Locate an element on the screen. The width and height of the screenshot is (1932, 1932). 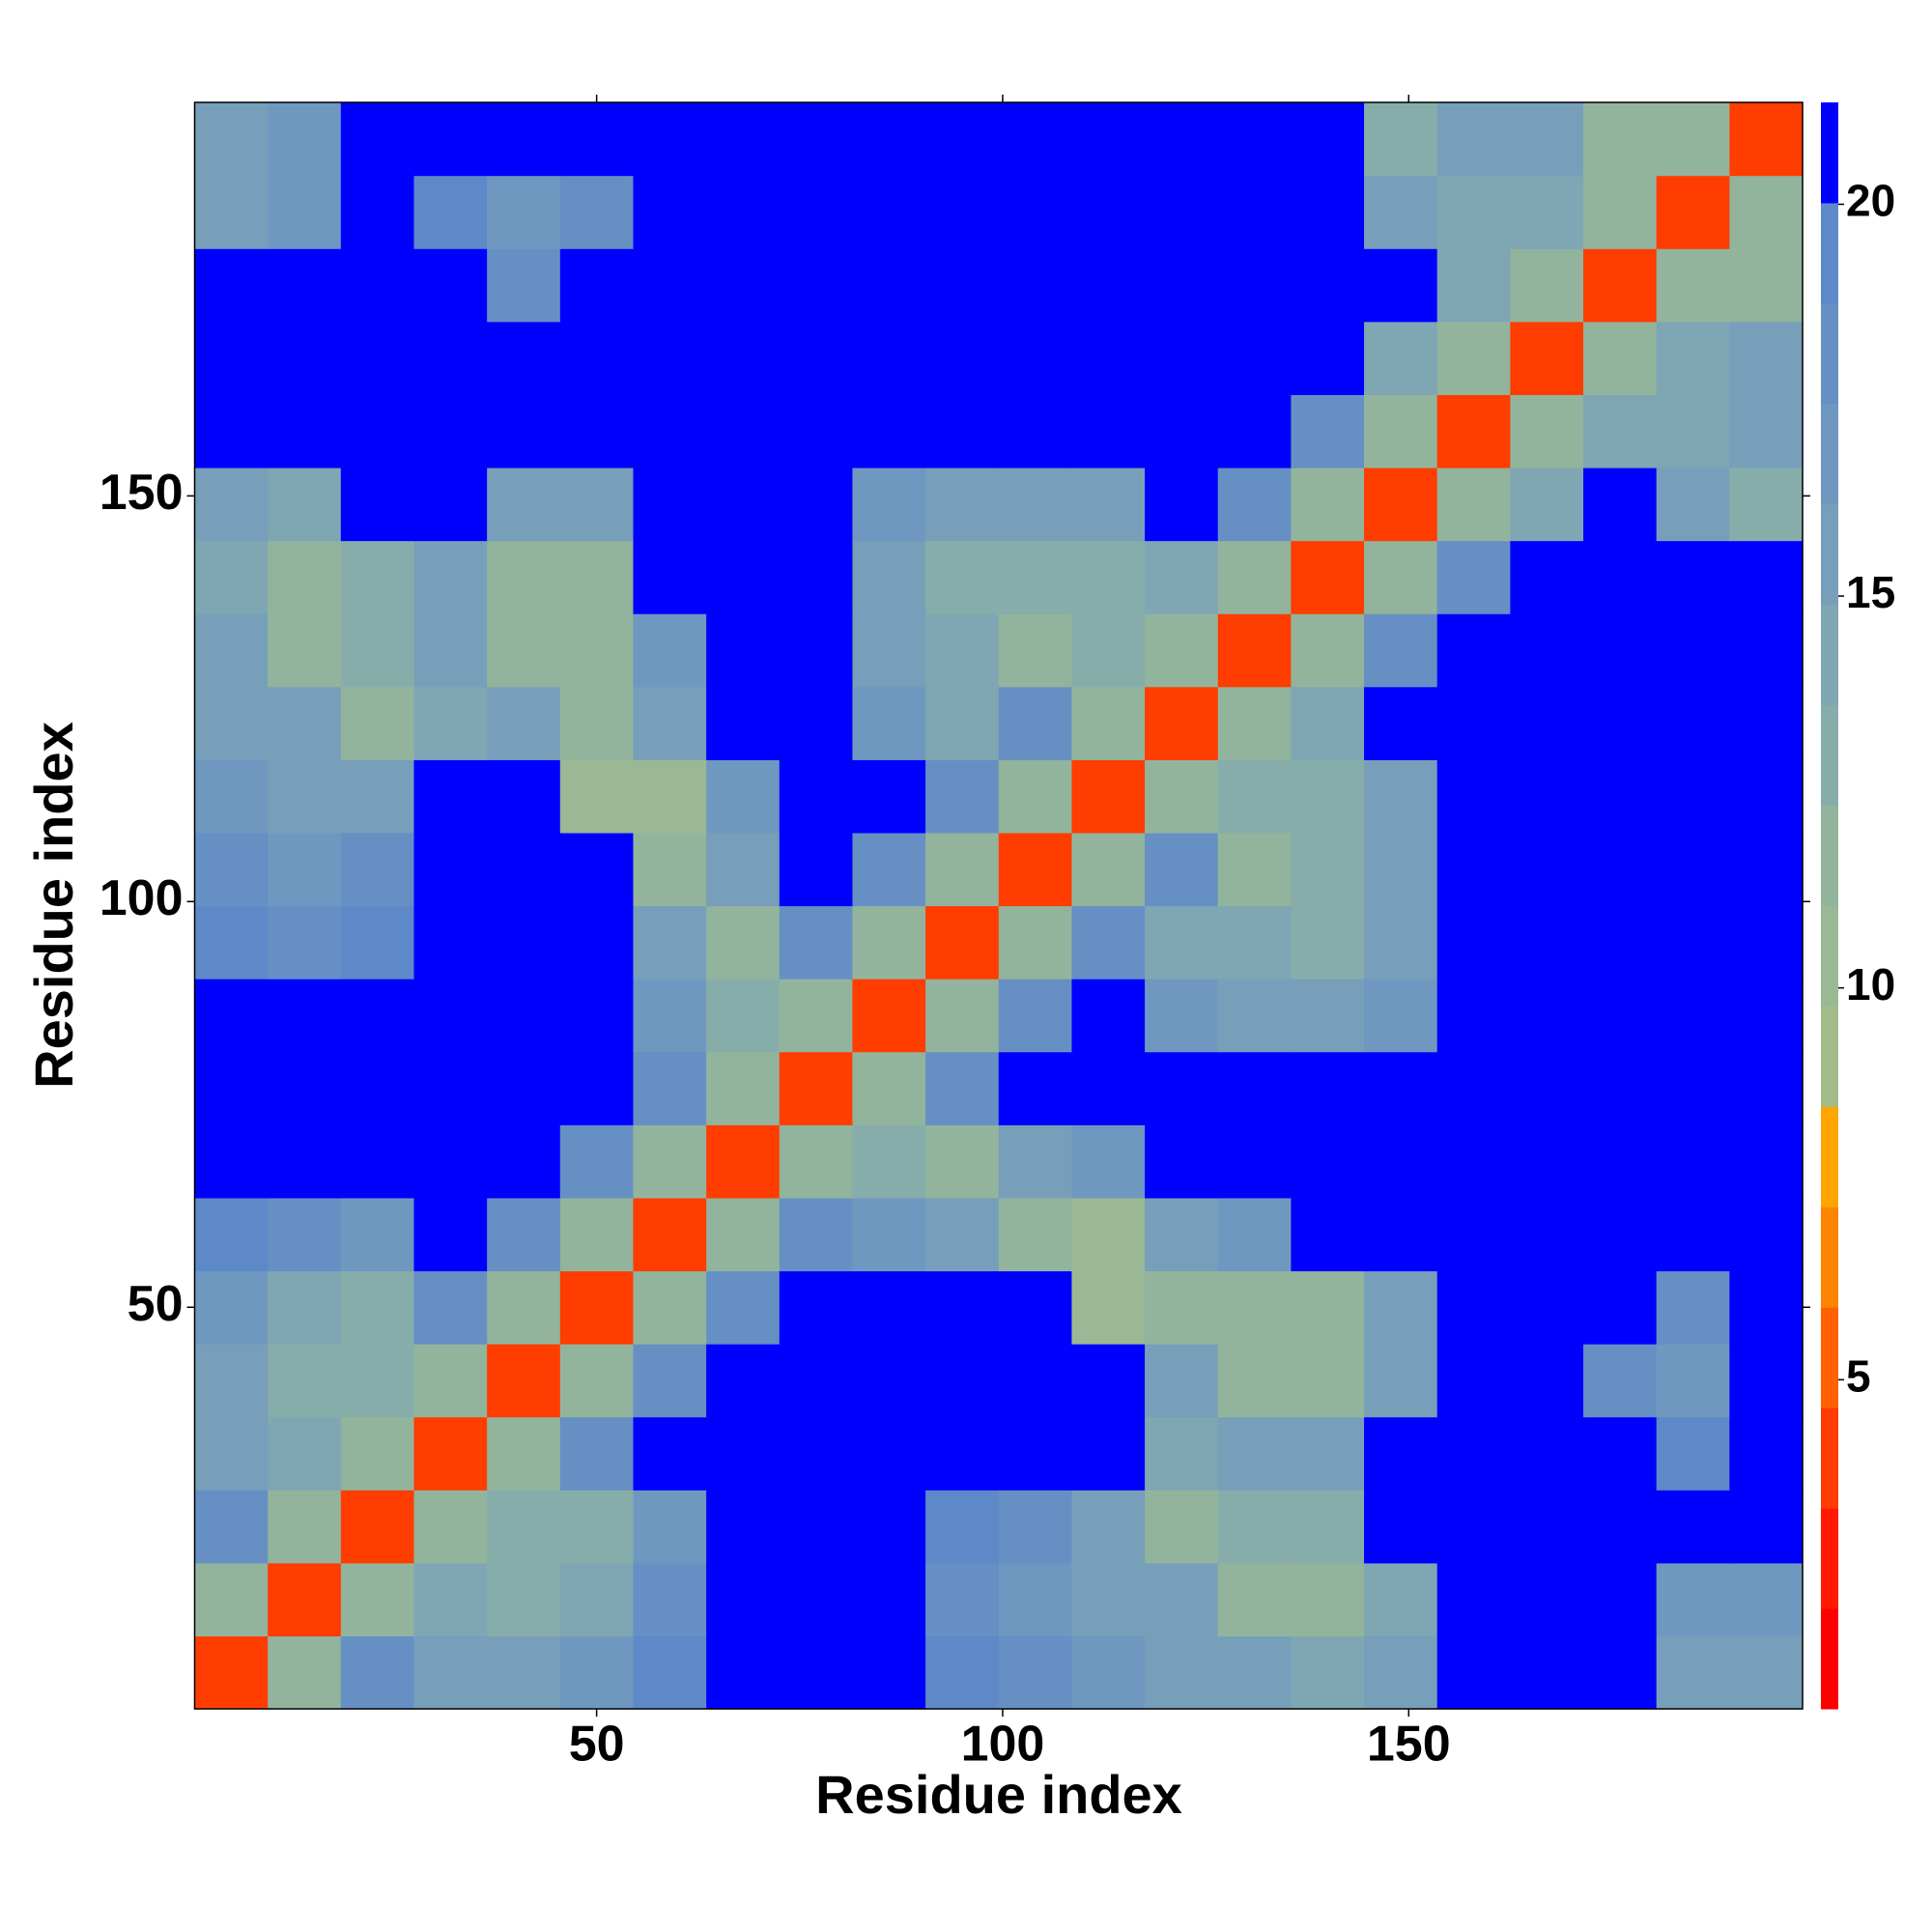
colorbar-tick-label: 20 is located at coordinates (1870, 201).